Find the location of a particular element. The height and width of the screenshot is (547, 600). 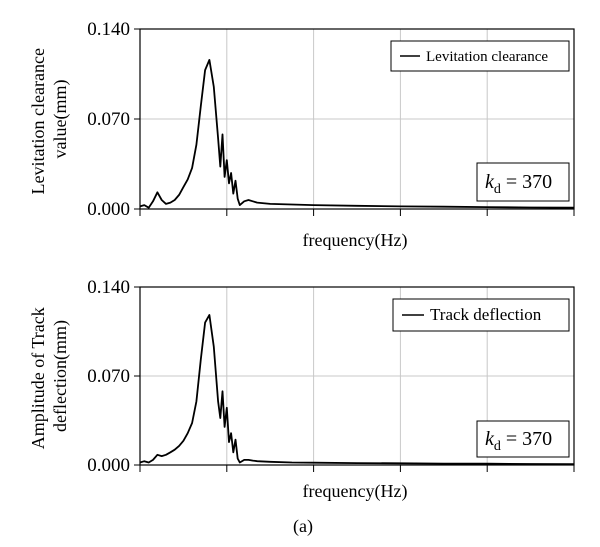

figure-caption: (a) is located at coordinates (303, 526).